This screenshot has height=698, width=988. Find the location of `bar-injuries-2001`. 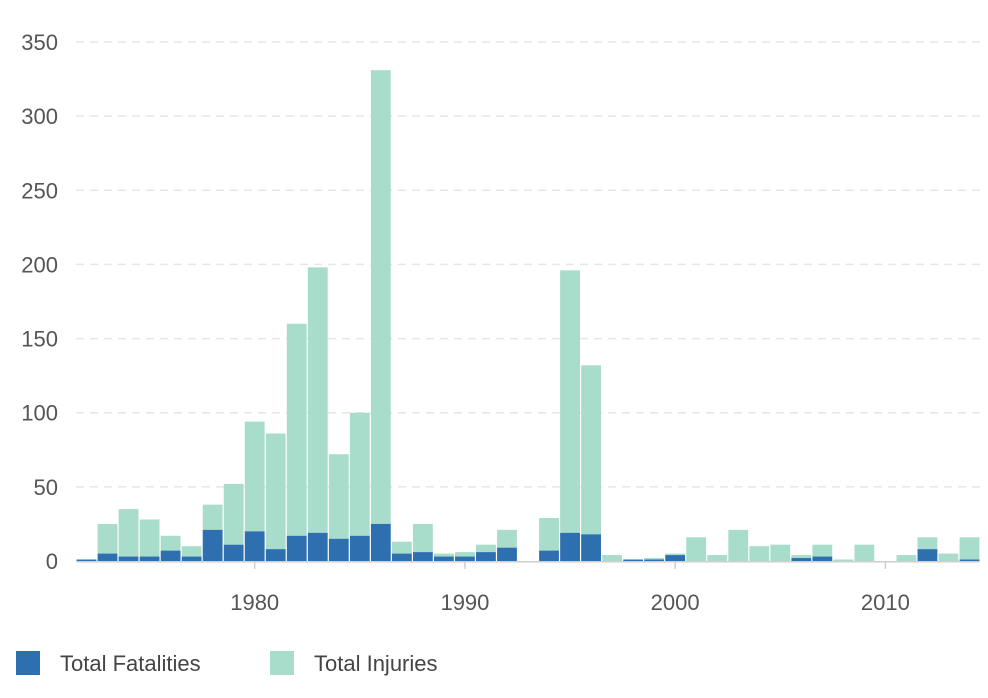

bar-injuries-2001 is located at coordinates (696, 549).